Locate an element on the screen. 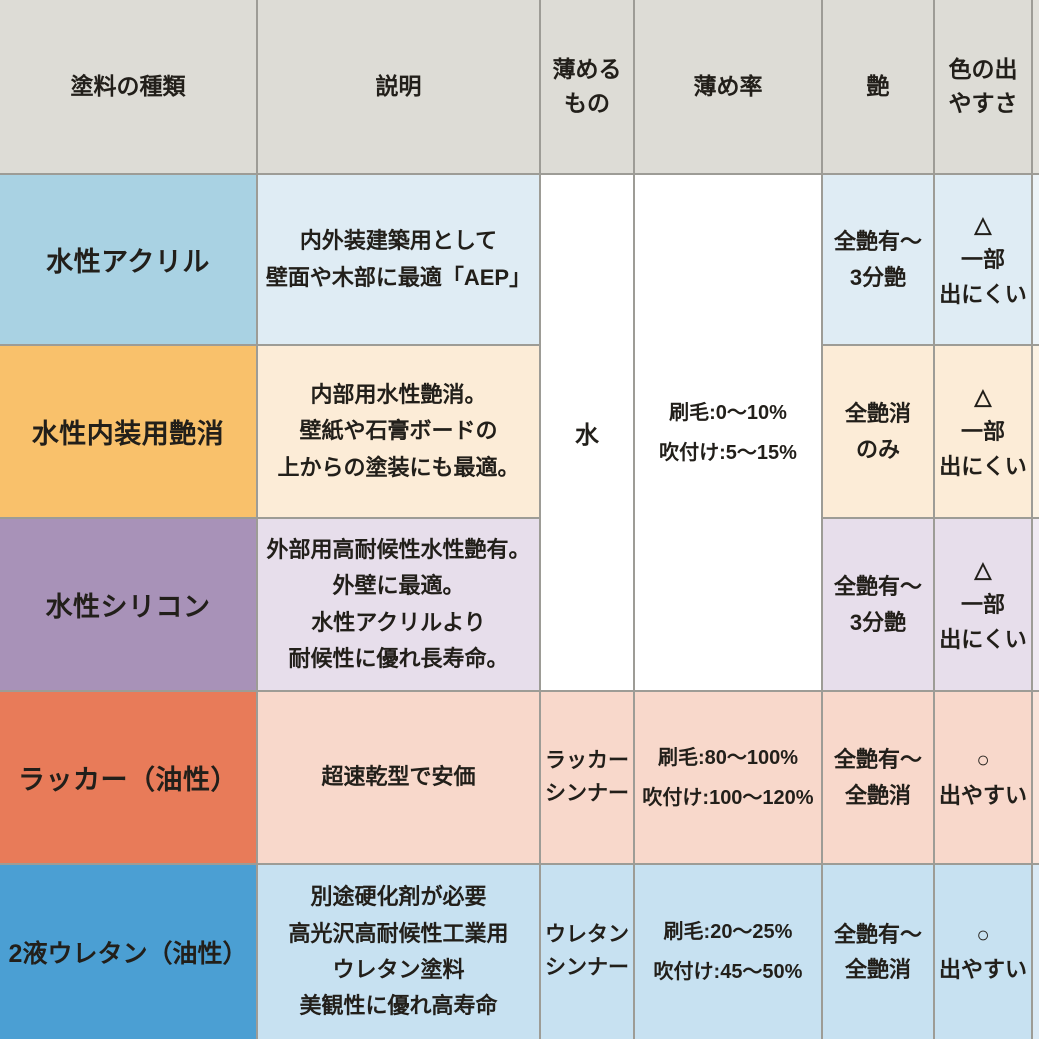  merged-ratio-cell: 刷毛:0～10% 吹付け:5～15% is located at coordinates (728, 432).